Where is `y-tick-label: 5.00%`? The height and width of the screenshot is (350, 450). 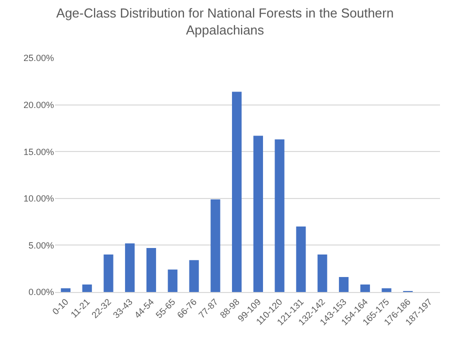 y-tick-label: 5.00% is located at coordinates (41, 245).